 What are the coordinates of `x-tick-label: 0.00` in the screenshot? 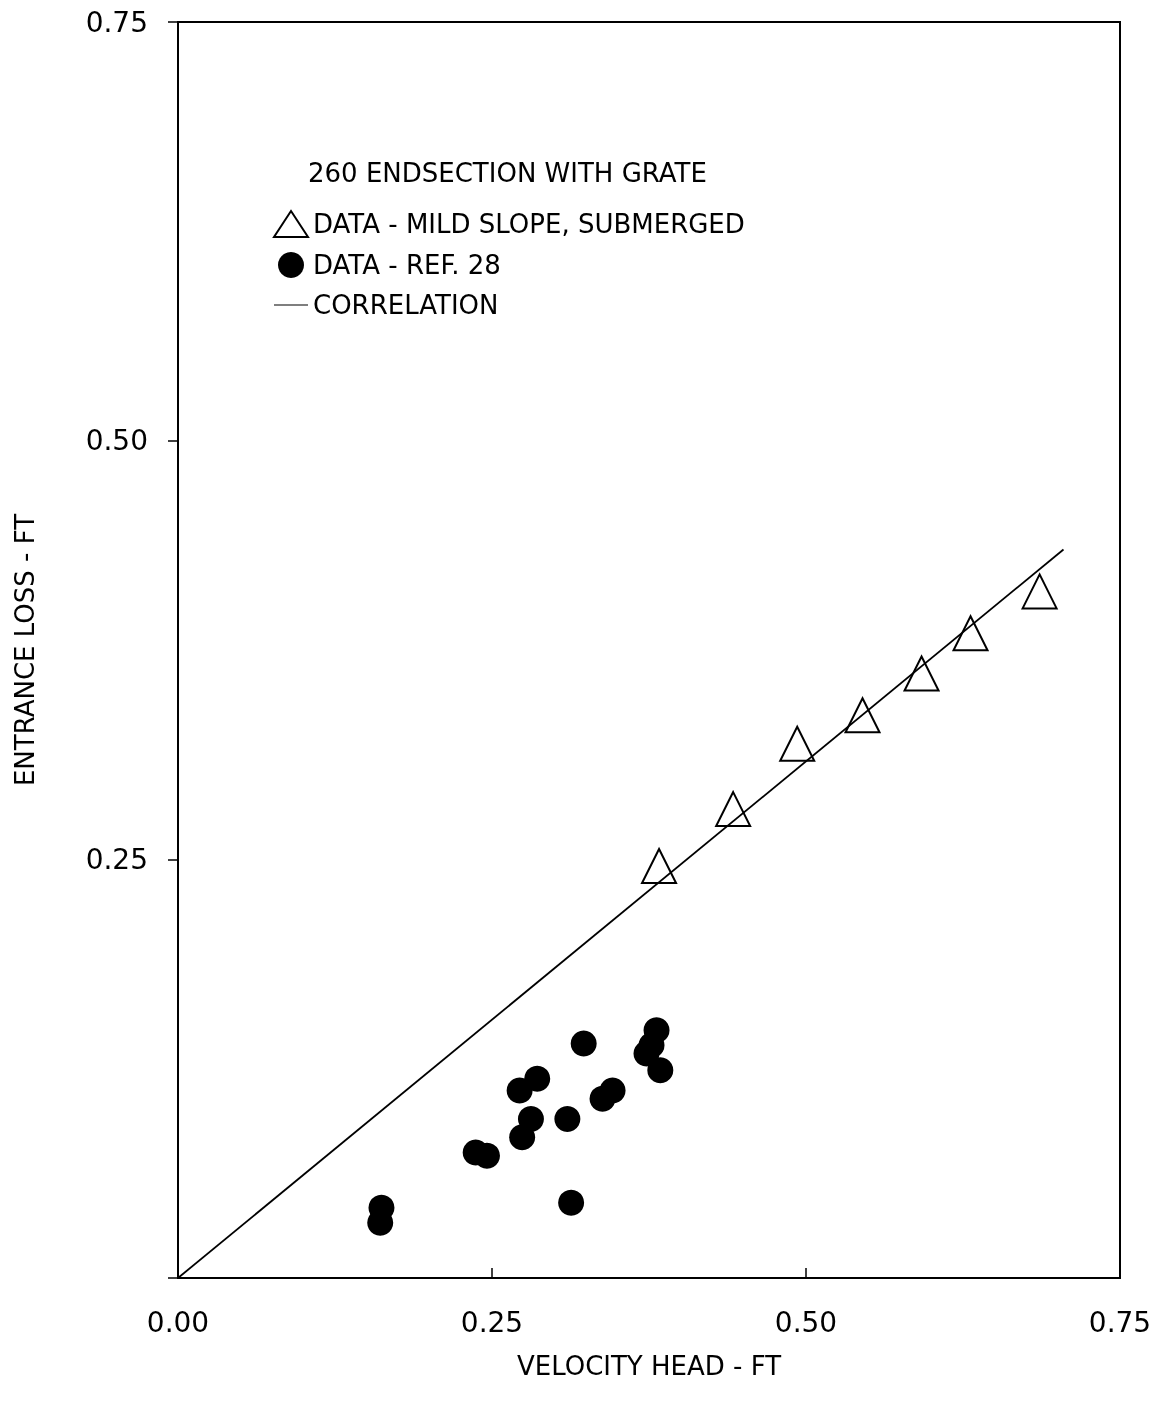 It's located at (178, 1322).